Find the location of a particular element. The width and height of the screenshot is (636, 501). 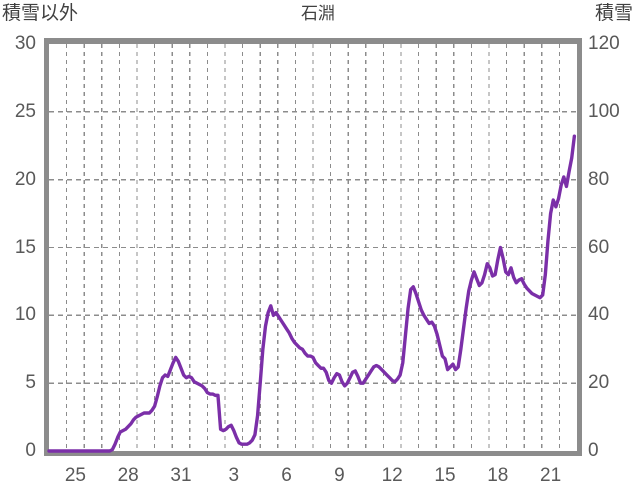

x-tick-9: 9 is located at coordinates (339, 475).